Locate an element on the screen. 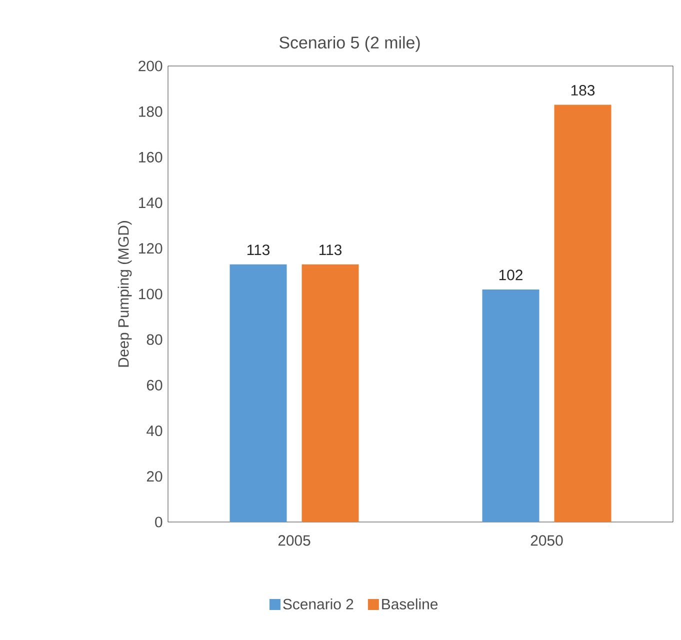  y-tick-label: 100 is located at coordinates (150, 294).